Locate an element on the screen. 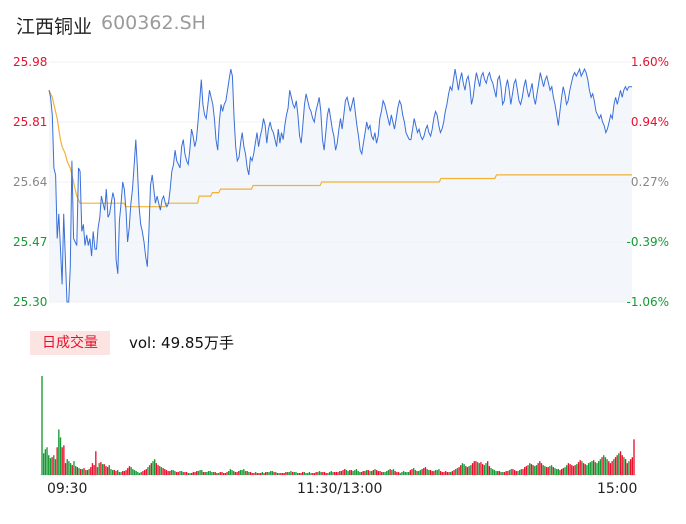  volume-summary: vol: 49.85万手 is located at coordinates (181, 343).